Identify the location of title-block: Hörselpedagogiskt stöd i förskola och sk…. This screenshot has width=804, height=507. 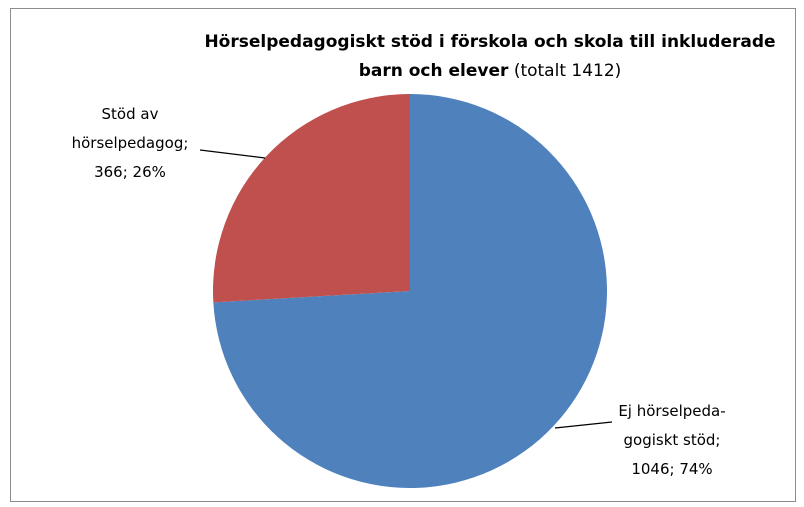
(490, 57).